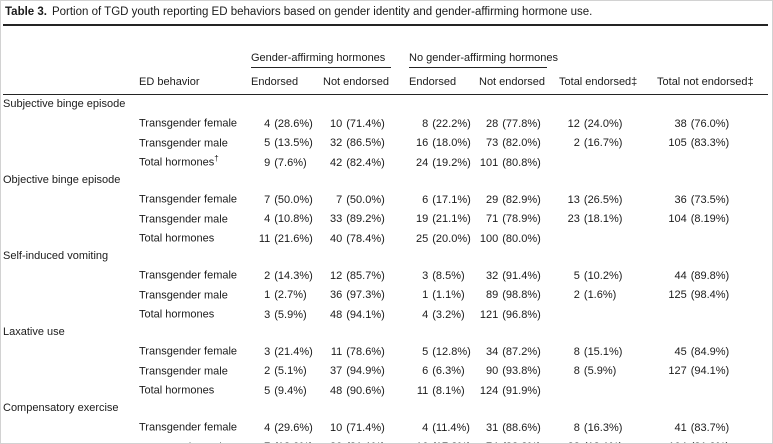 This screenshot has width=773, height=444. Describe the element at coordinates (712, 439) in the screenshot. I see `data-cell: 104 (81.9%)` at that location.